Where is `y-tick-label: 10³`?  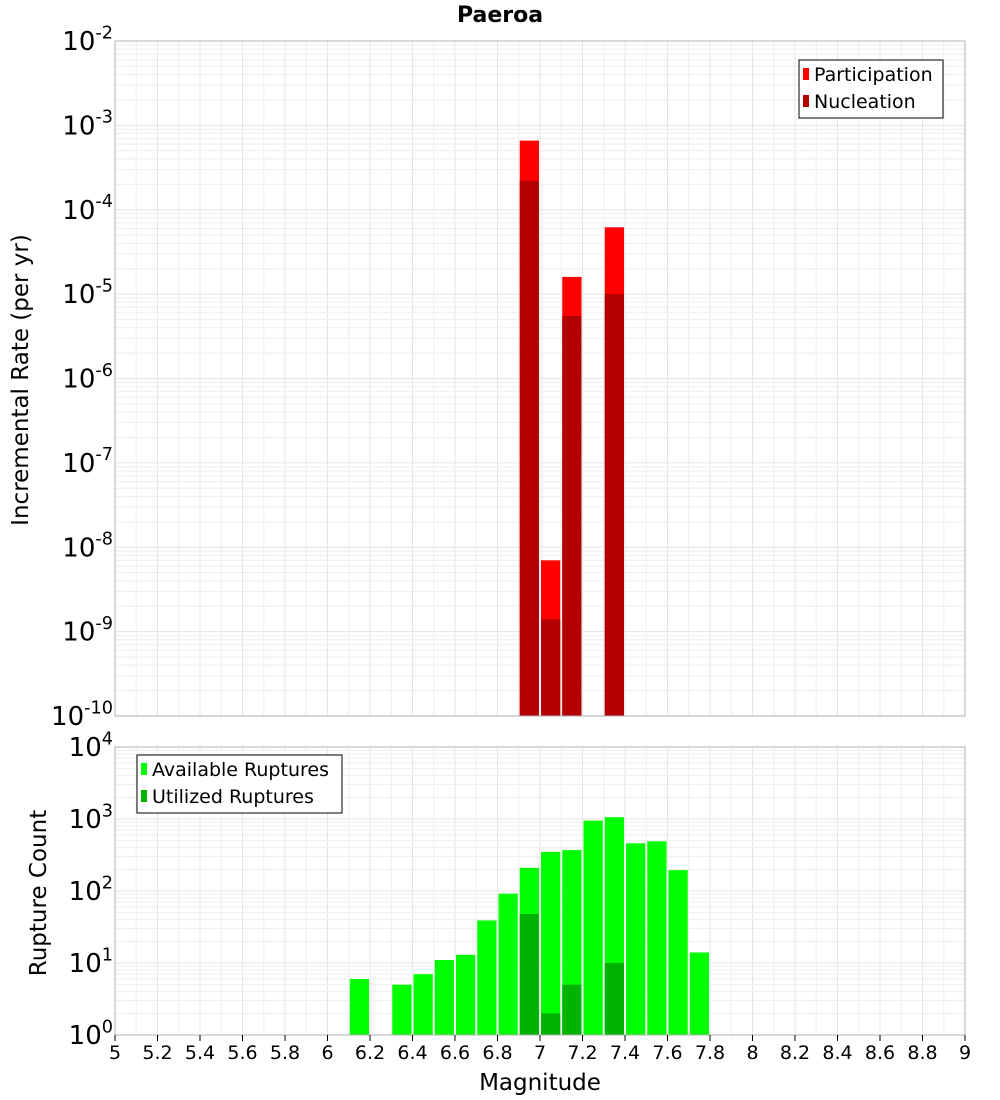
y-tick-label: 10³ is located at coordinates (91, 818).